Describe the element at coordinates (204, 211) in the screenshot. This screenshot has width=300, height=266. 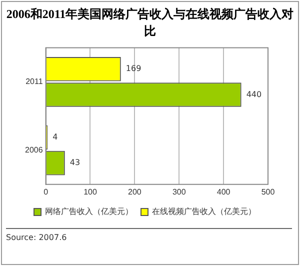
I see `legend-label: 在线视频广告收入（亿美元）` at that location.